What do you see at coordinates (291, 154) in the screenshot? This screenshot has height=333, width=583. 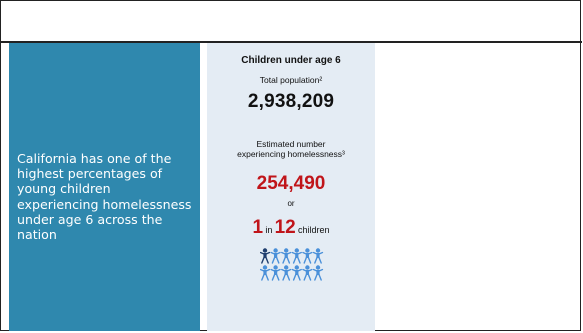 I see `estimated-label-line2: experiencing homelessness³` at bounding box center [291, 154].